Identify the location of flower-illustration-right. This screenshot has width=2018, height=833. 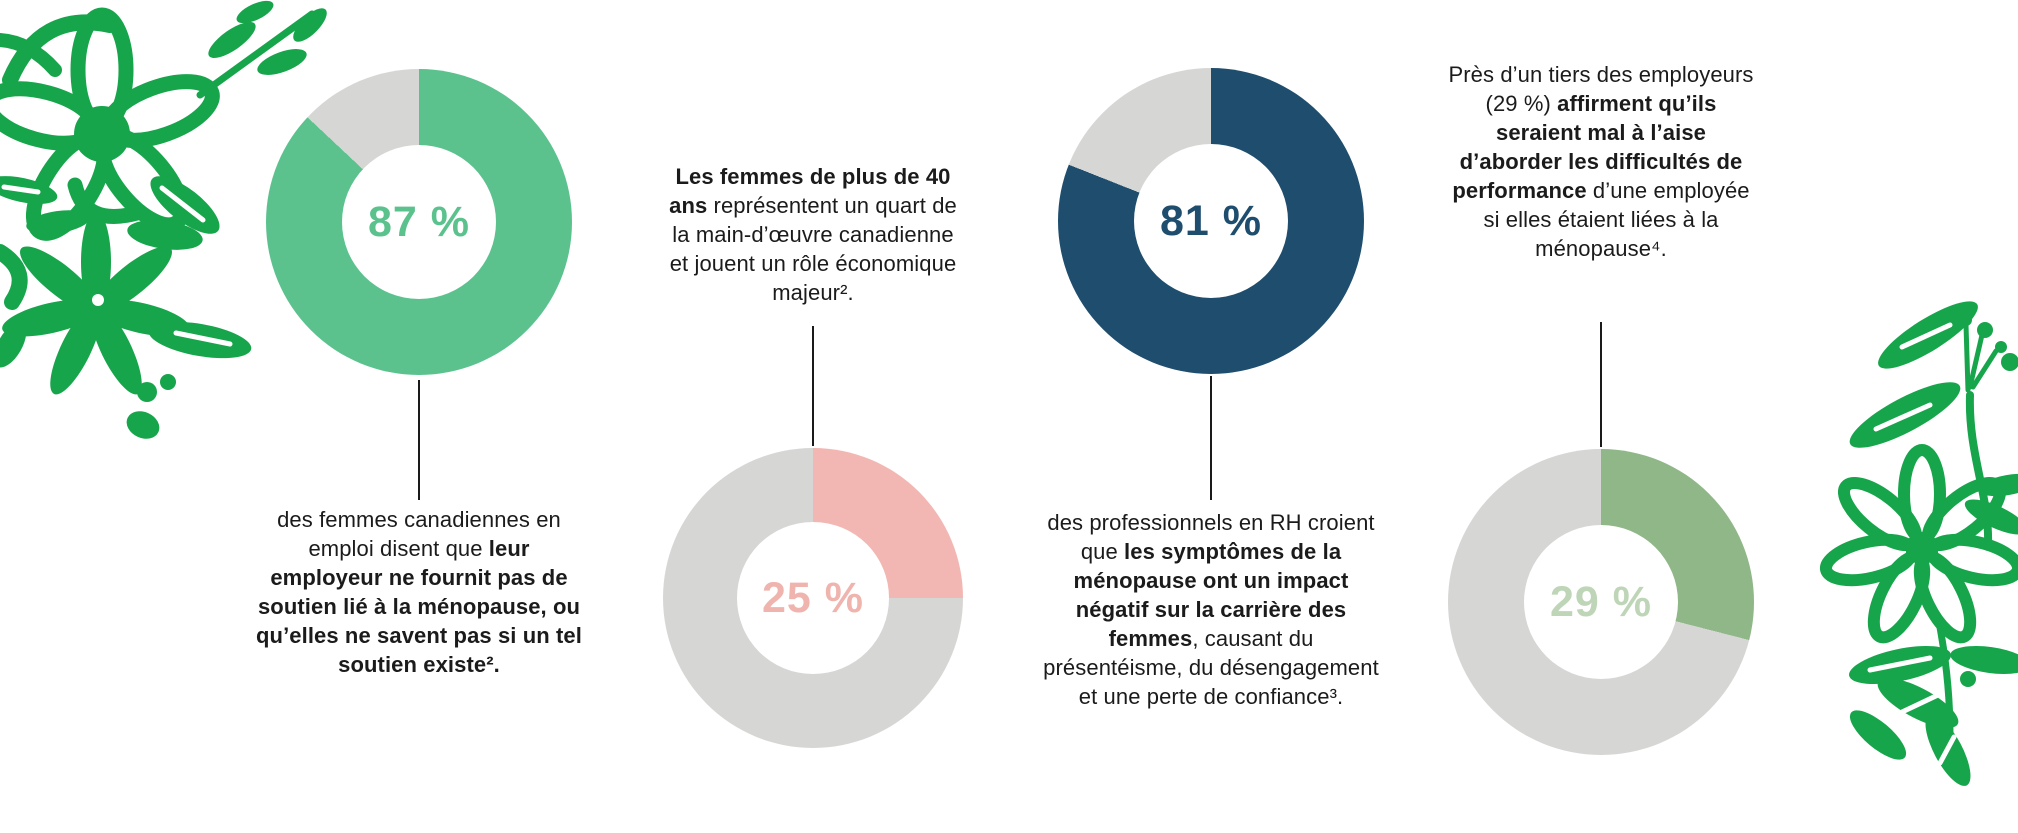
(1918, 564).